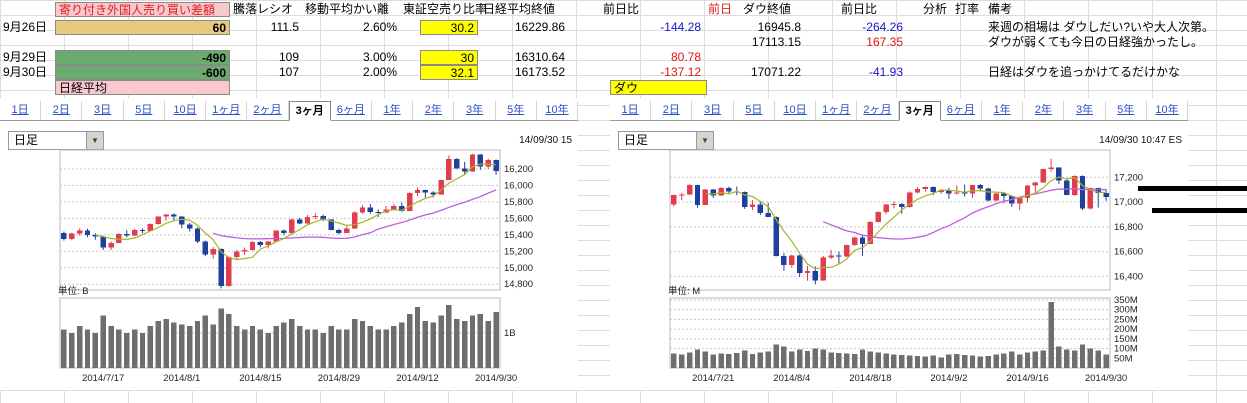 The width and height of the screenshot is (1247, 403). I want to click on svg-text: 2014/9/16, so click(1027, 378).